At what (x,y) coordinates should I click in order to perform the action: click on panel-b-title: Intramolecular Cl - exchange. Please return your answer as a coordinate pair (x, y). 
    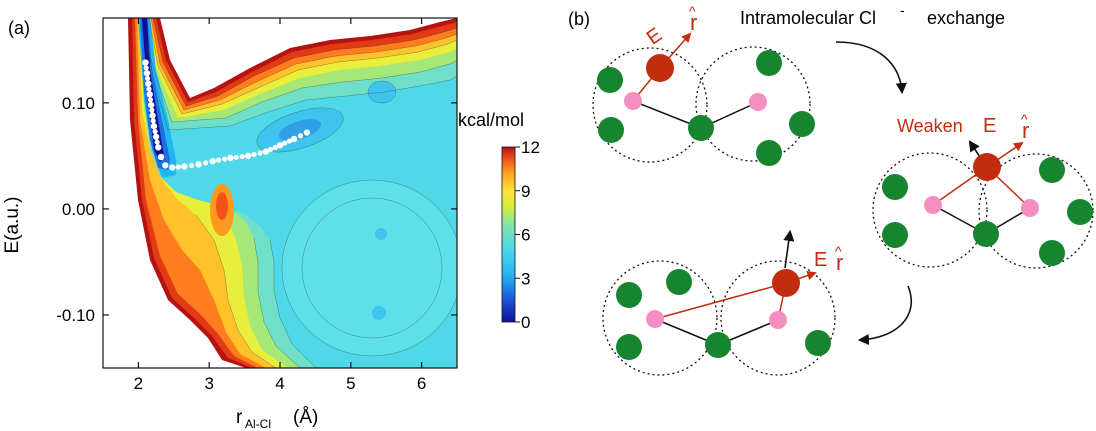
    Looking at the image, I should click on (872, 15).